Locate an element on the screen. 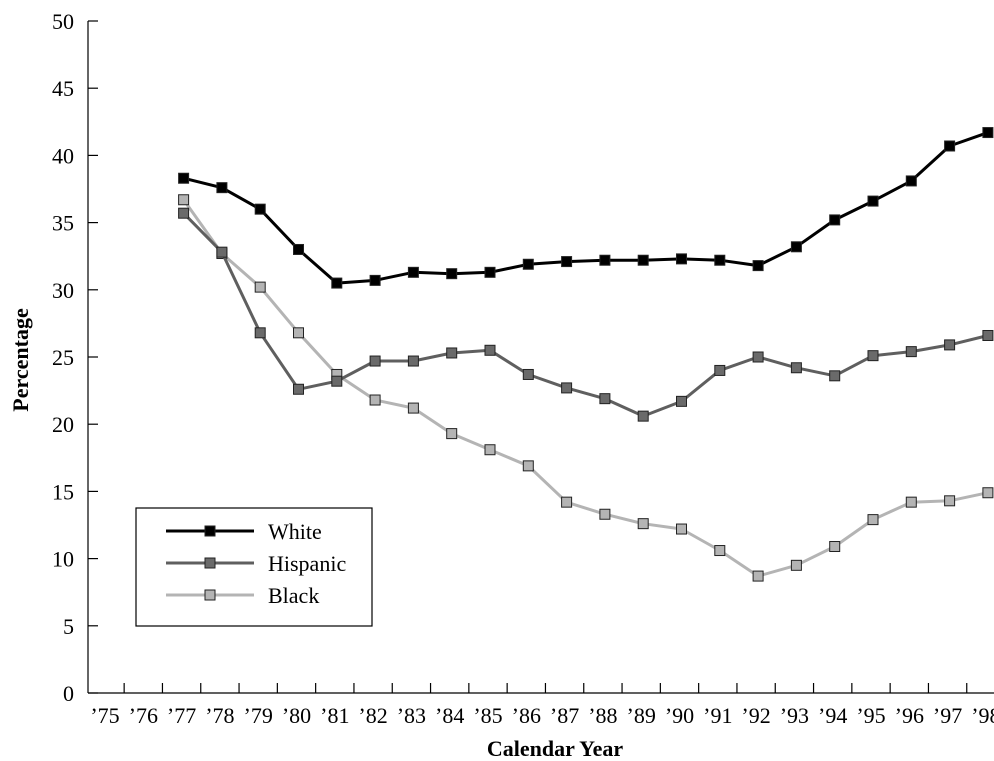 Image resolution: width=994 pixels, height=761 pixels. x-tick-label: ’80 is located at coordinates (296, 715).